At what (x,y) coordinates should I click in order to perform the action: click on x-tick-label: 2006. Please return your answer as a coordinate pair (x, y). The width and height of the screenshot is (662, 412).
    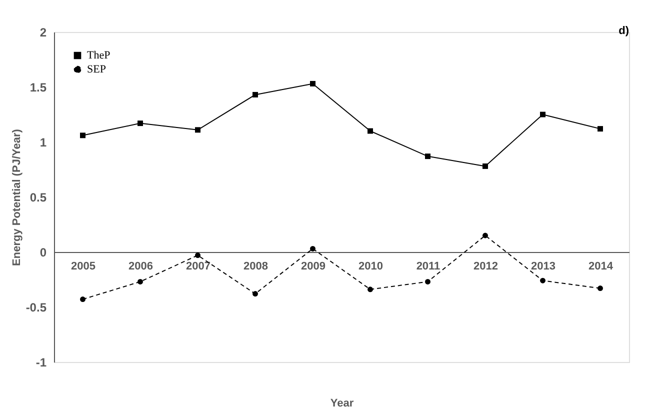
    Looking at the image, I should click on (140, 266).